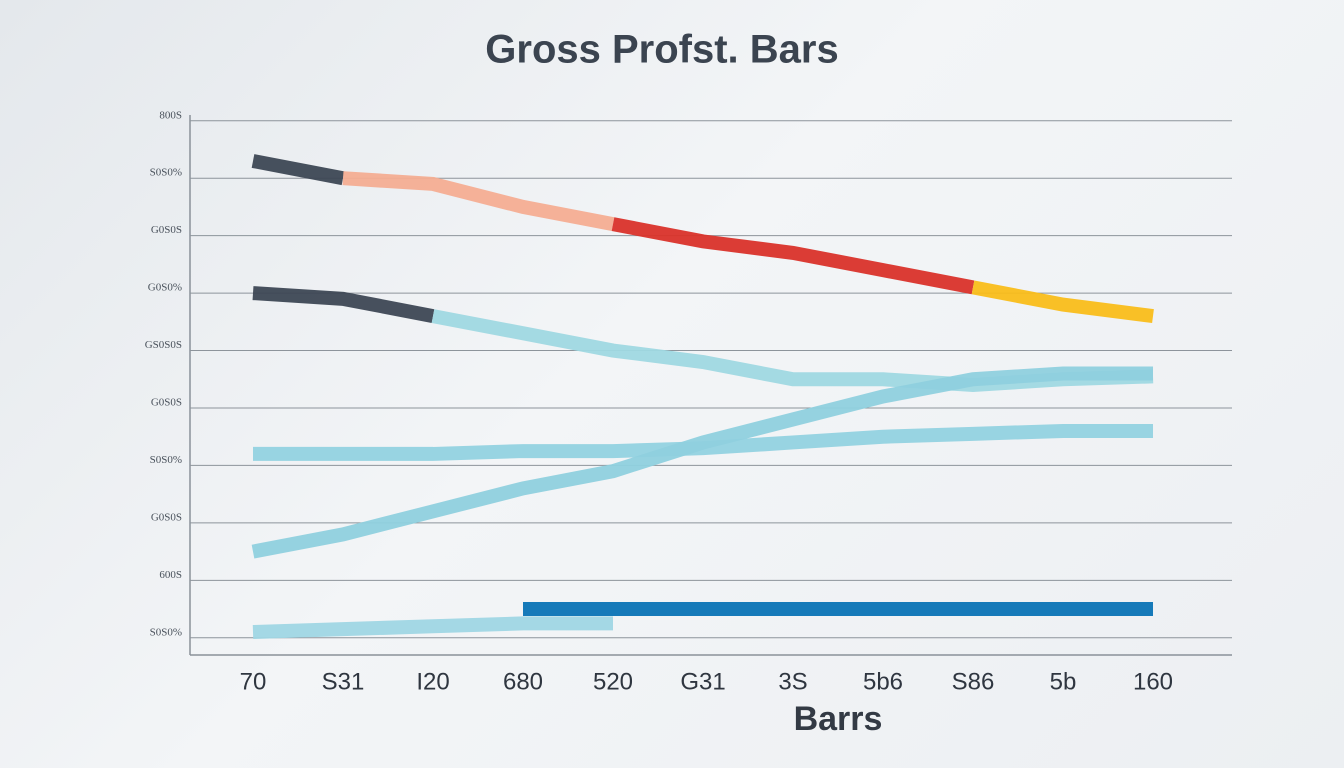 Image resolution: width=1344 pixels, height=768 pixels. I want to click on y-tick-label: 600S, so click(170, 575).